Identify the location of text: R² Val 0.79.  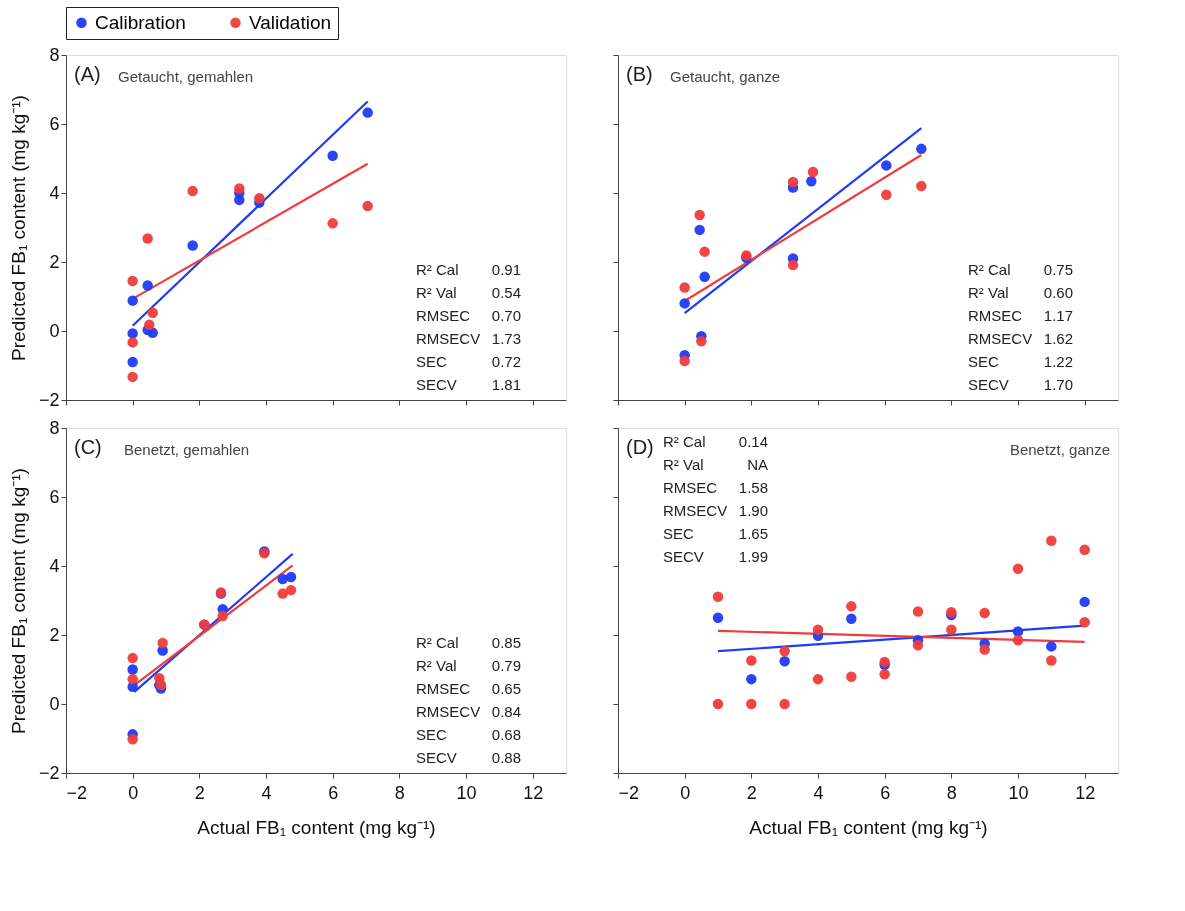
(468, 665).